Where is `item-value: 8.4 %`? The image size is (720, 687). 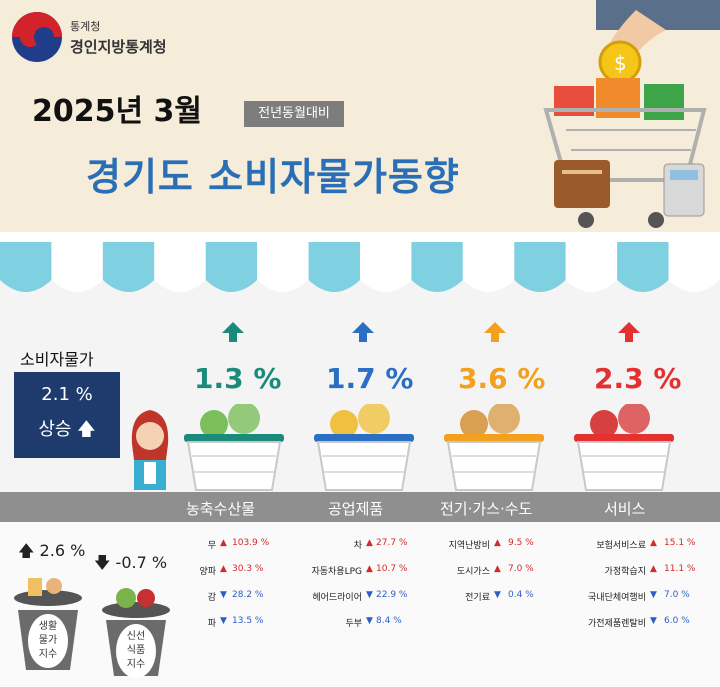
item-value: 8.4 % is located at coordinates (389, 621).